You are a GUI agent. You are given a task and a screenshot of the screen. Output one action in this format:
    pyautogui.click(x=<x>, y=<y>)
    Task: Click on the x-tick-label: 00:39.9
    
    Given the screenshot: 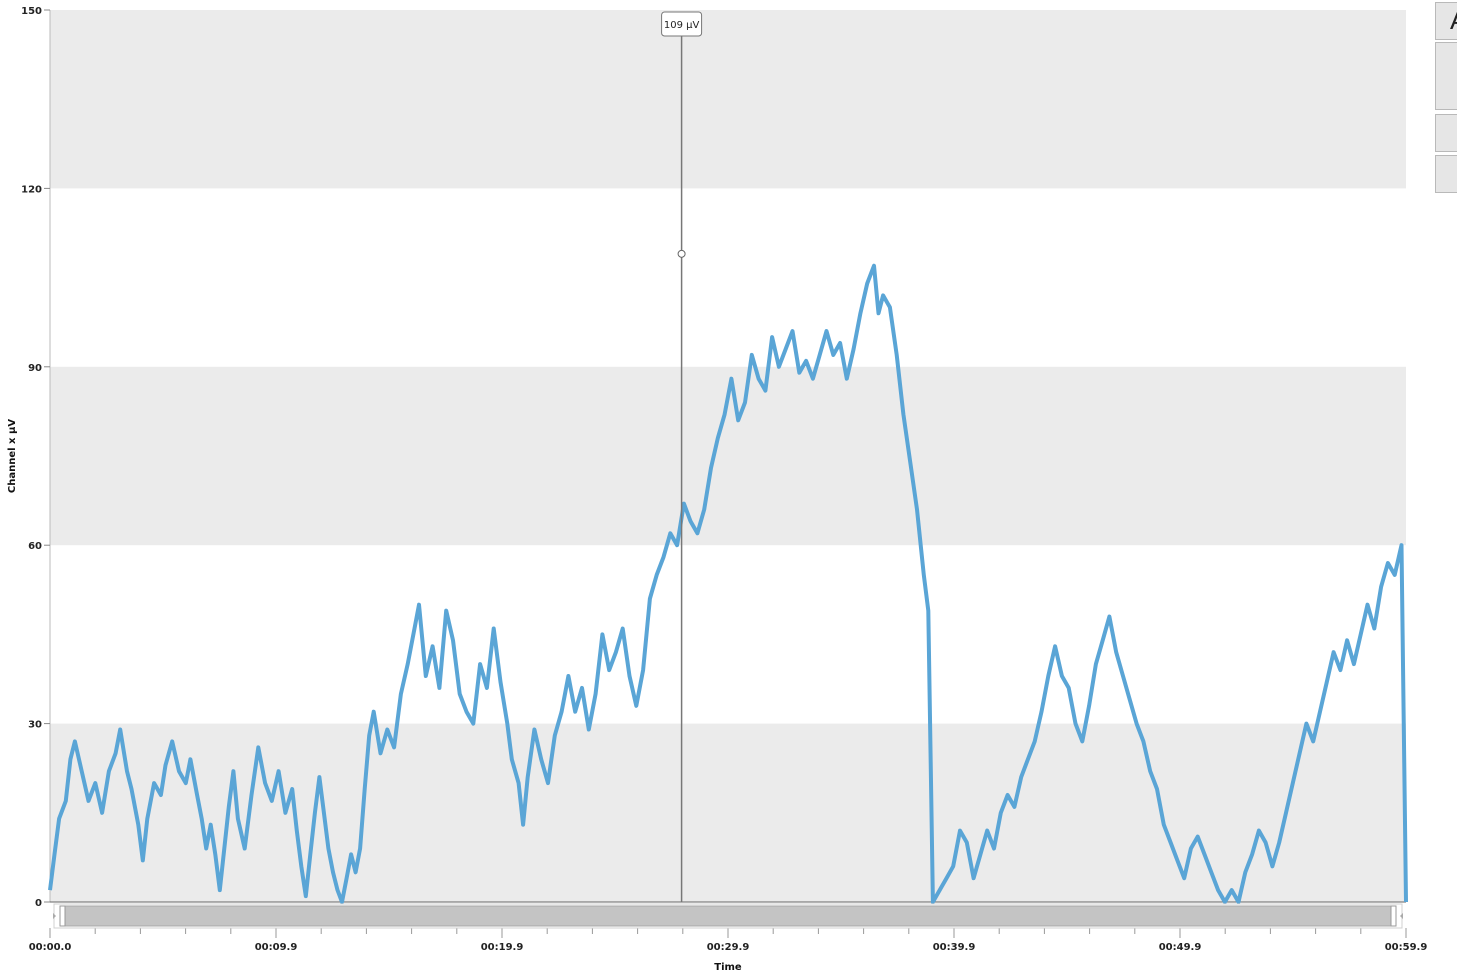 What is the action you would take?
    pyautogui.click(x=954, y=947)
    